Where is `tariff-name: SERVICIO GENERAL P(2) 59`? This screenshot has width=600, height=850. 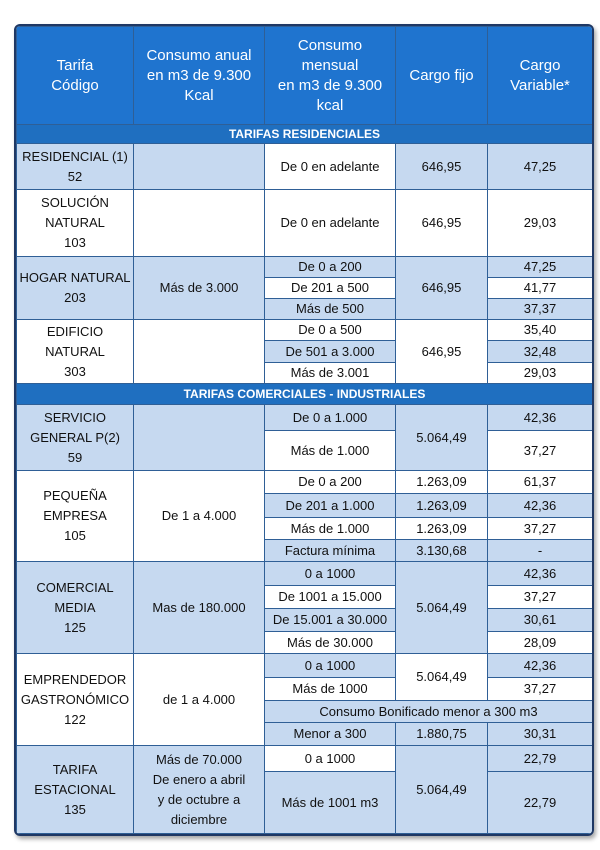 tariff-name: SERVICIO GENERAL P(2) 59 is located at coordinates (75, 437).